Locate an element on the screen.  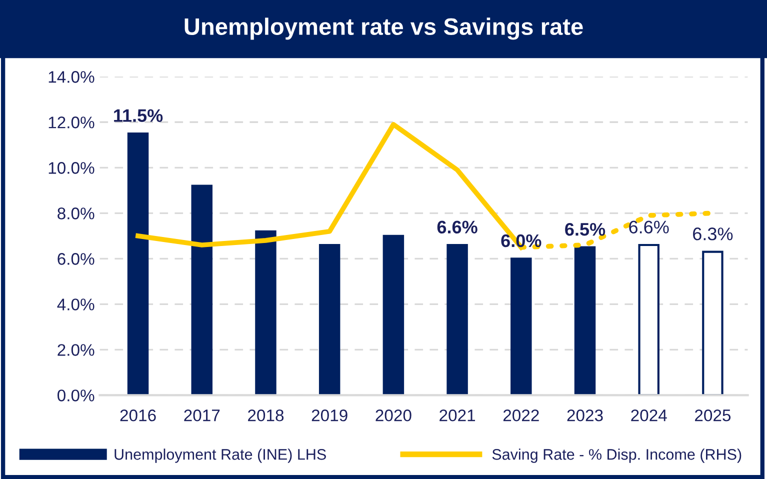
x-tick-label: 2020 is located at coordinates (394, 416).